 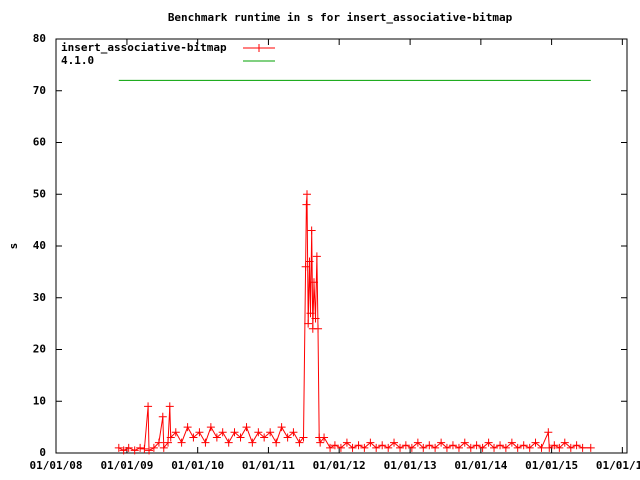 What do you see at coordinates (39, 38) in the screenshot?
I see `y-tick-label: 80` at bounding box center [39, 38].